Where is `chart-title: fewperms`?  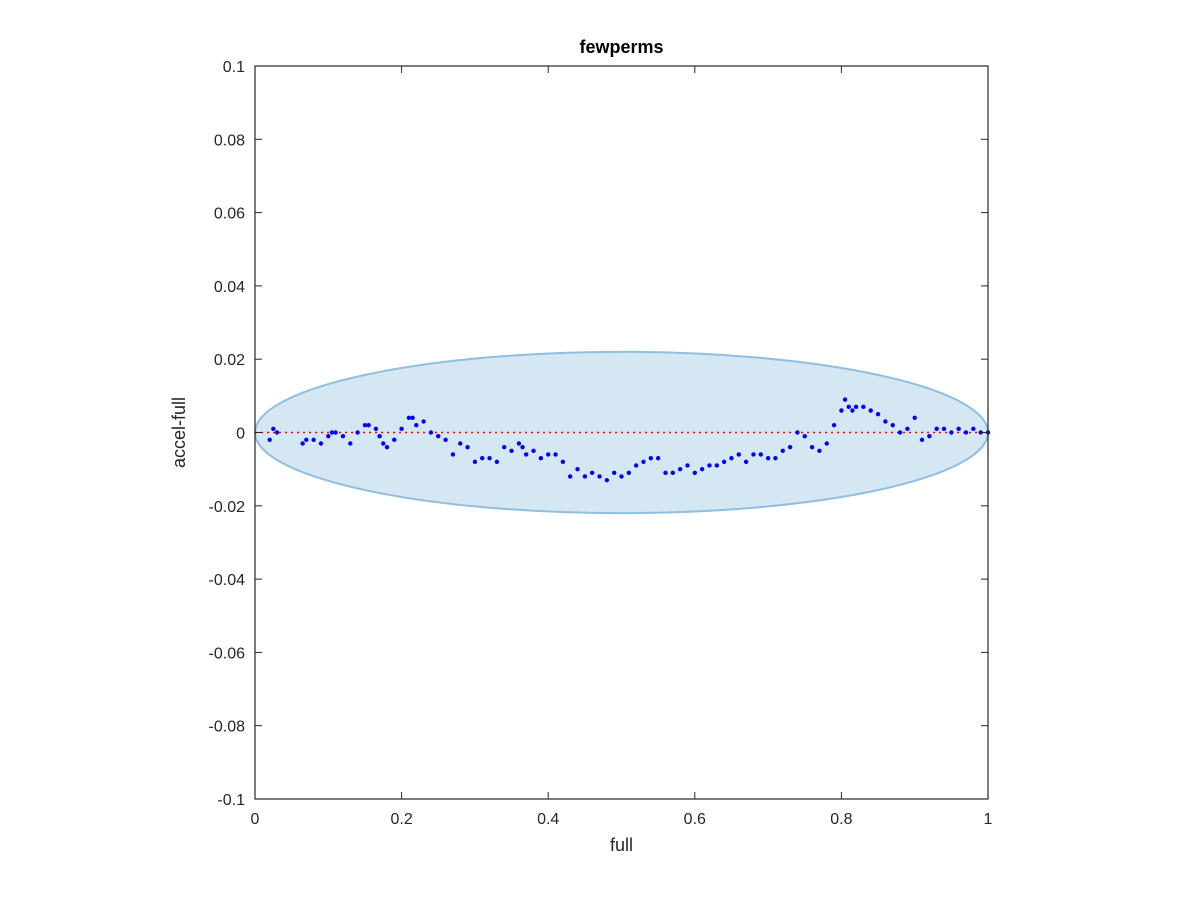
chart-title: fewperms is located at coordinates (621, 47).